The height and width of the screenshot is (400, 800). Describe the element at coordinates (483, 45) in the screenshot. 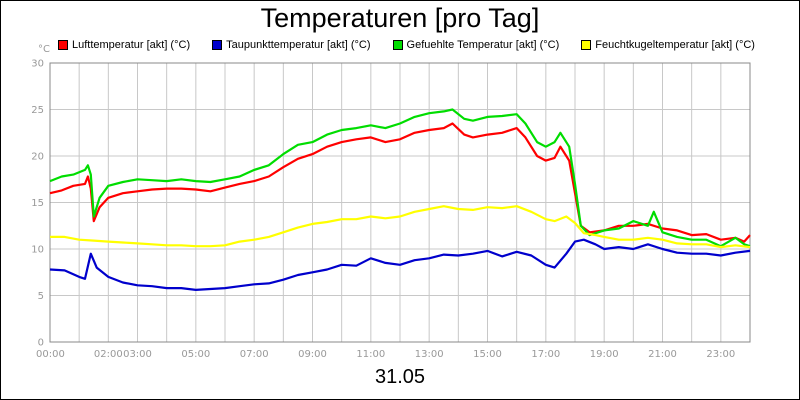

I see `legend-label-gefuehlte-temperatur: Gefuehlte Temperatur [akt] (°C)` at that location.